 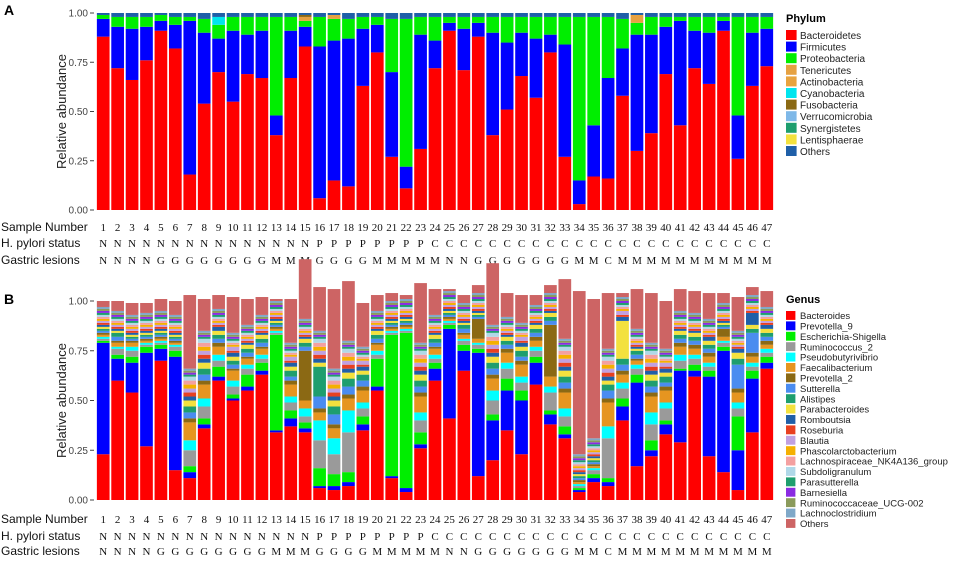 What do you see at coordinates (391, 520) in the screenshot?
I see `sample-label: 21` at bounding box center [391, 520].